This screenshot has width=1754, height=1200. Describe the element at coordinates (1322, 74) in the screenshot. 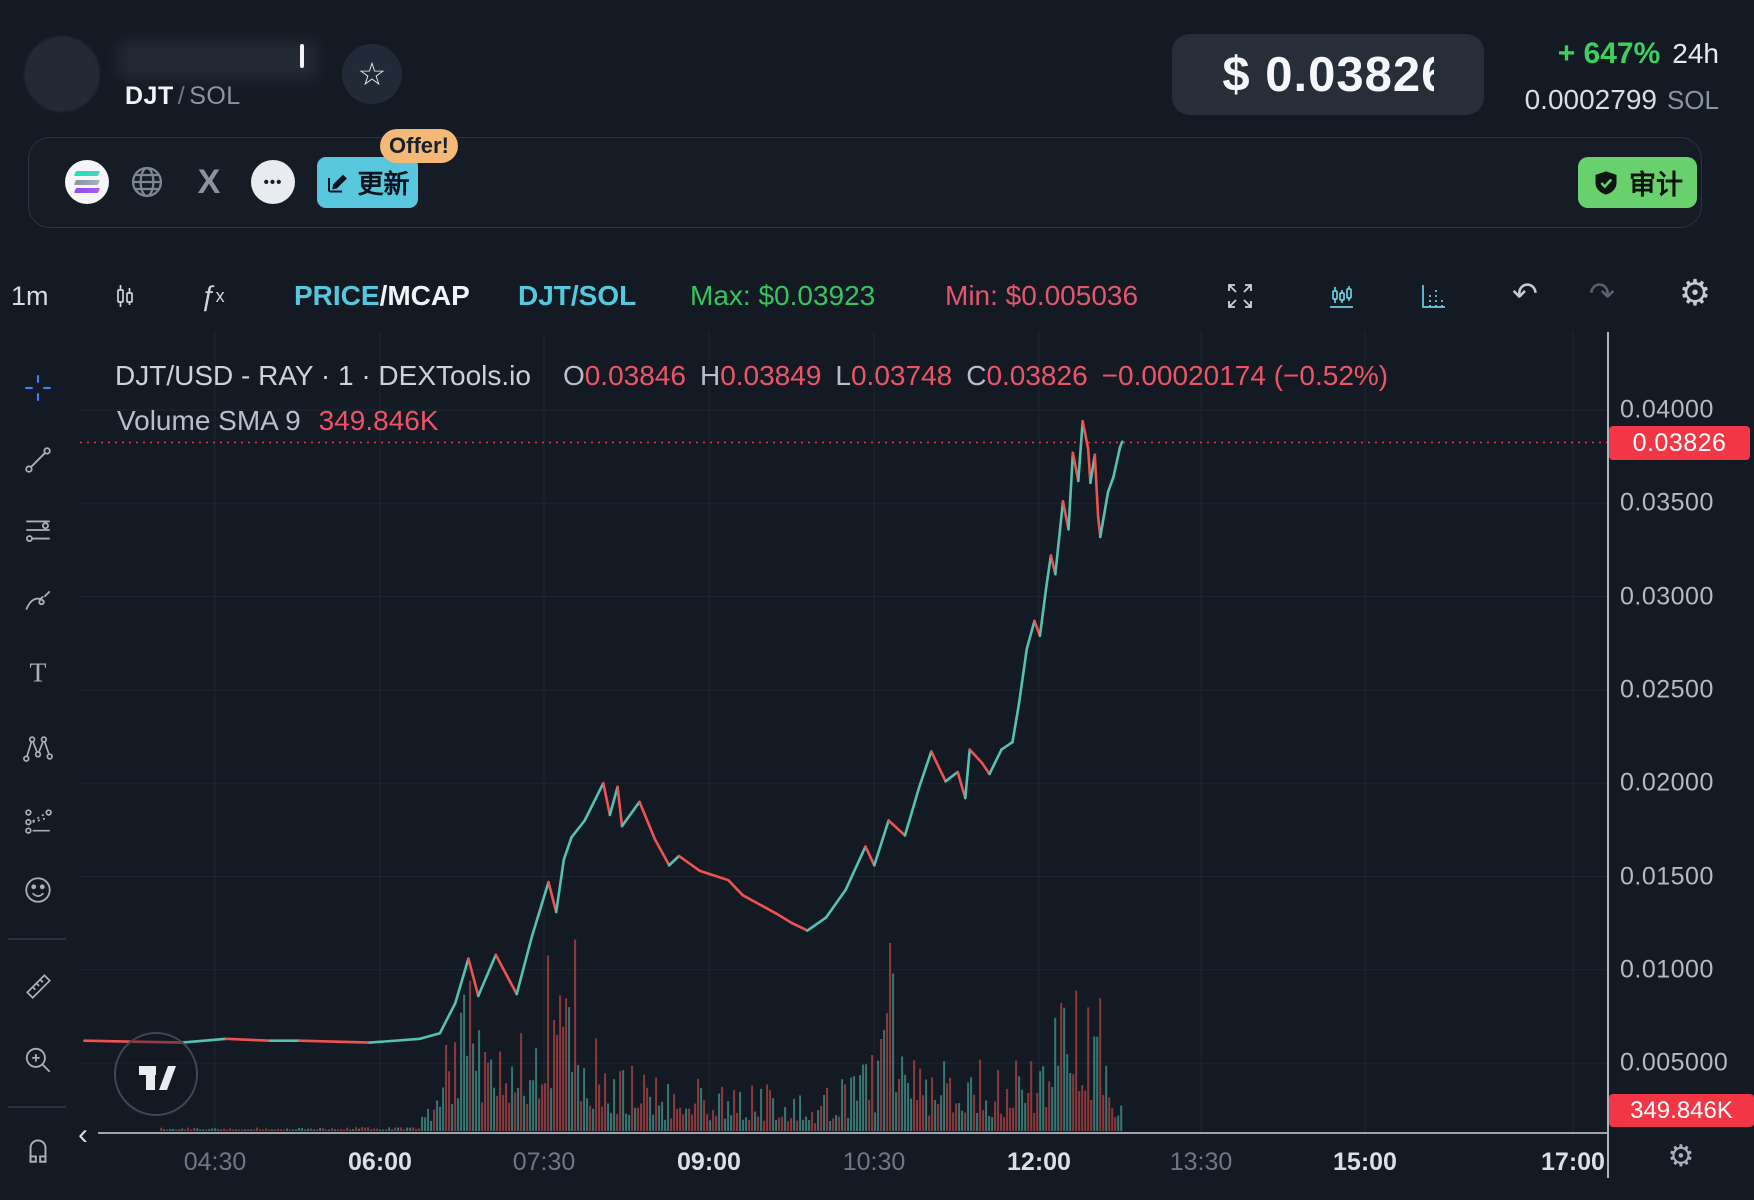

I see `price-usd: $ 0.0382` at that location.